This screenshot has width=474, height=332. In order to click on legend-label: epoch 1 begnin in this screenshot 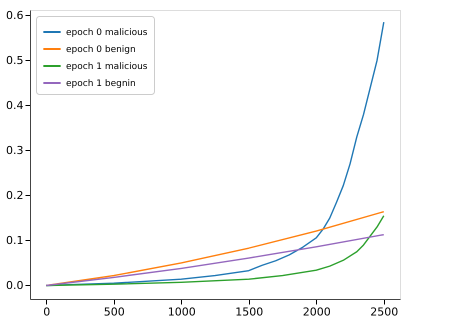, I will do `click(101, 84)`.